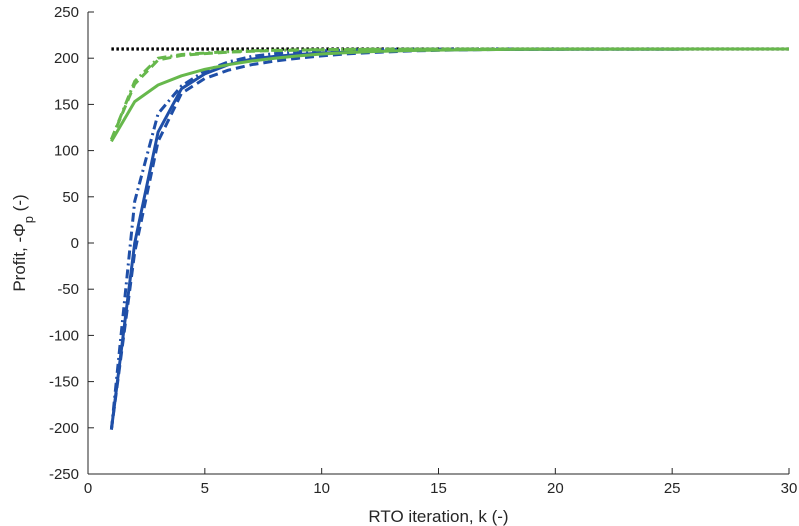 This screenshot has width=799, height=526. I want to click on x-tick-label: 10, so click(321, 488).